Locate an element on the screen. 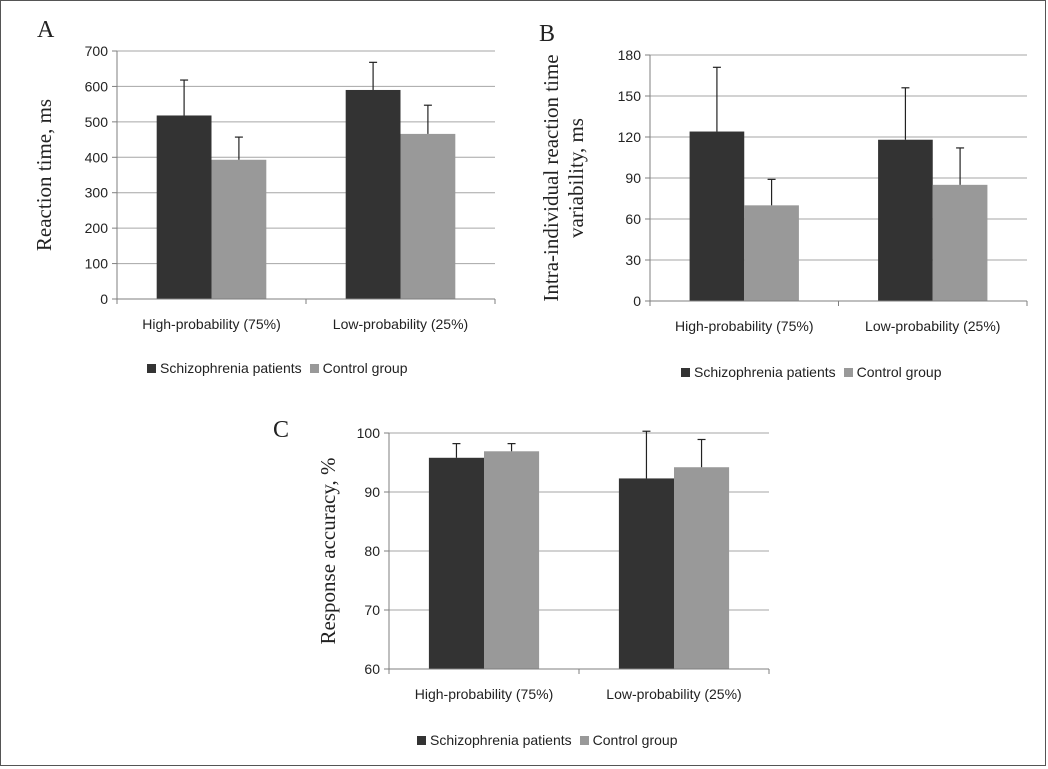  y-axis-label-line: variability, ms is located at coordinates (576, 178).